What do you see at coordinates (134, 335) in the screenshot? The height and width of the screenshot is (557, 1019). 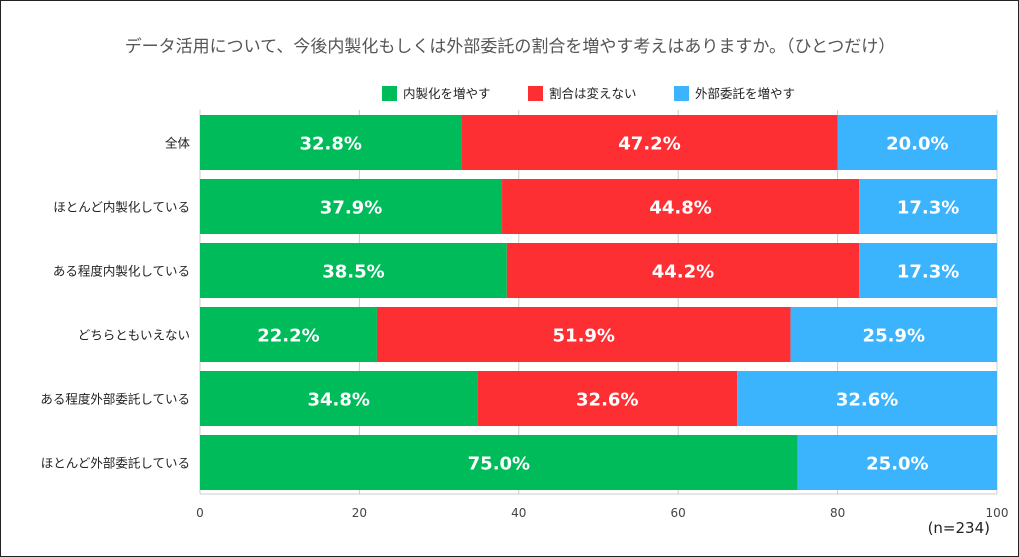 I see `category-label: どちらともいえない` at bounding box center [134, 335].